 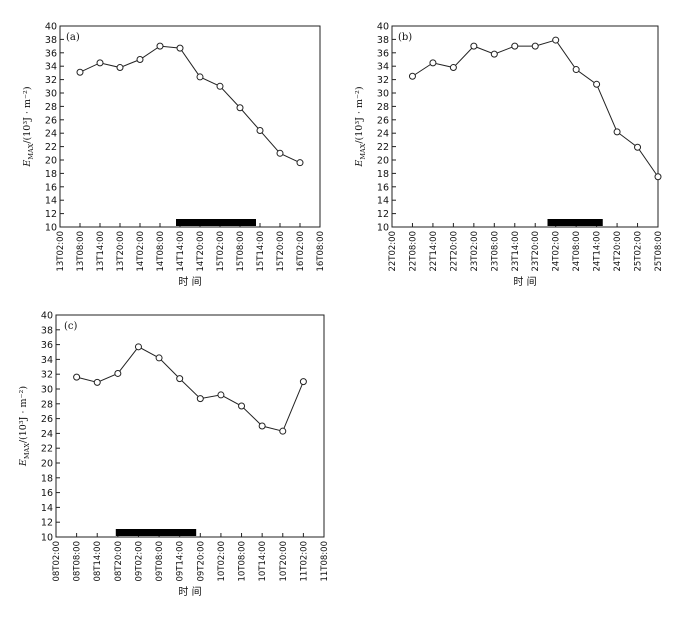 I want to click on y-tick-label: 34, so click(x=51, y=67).